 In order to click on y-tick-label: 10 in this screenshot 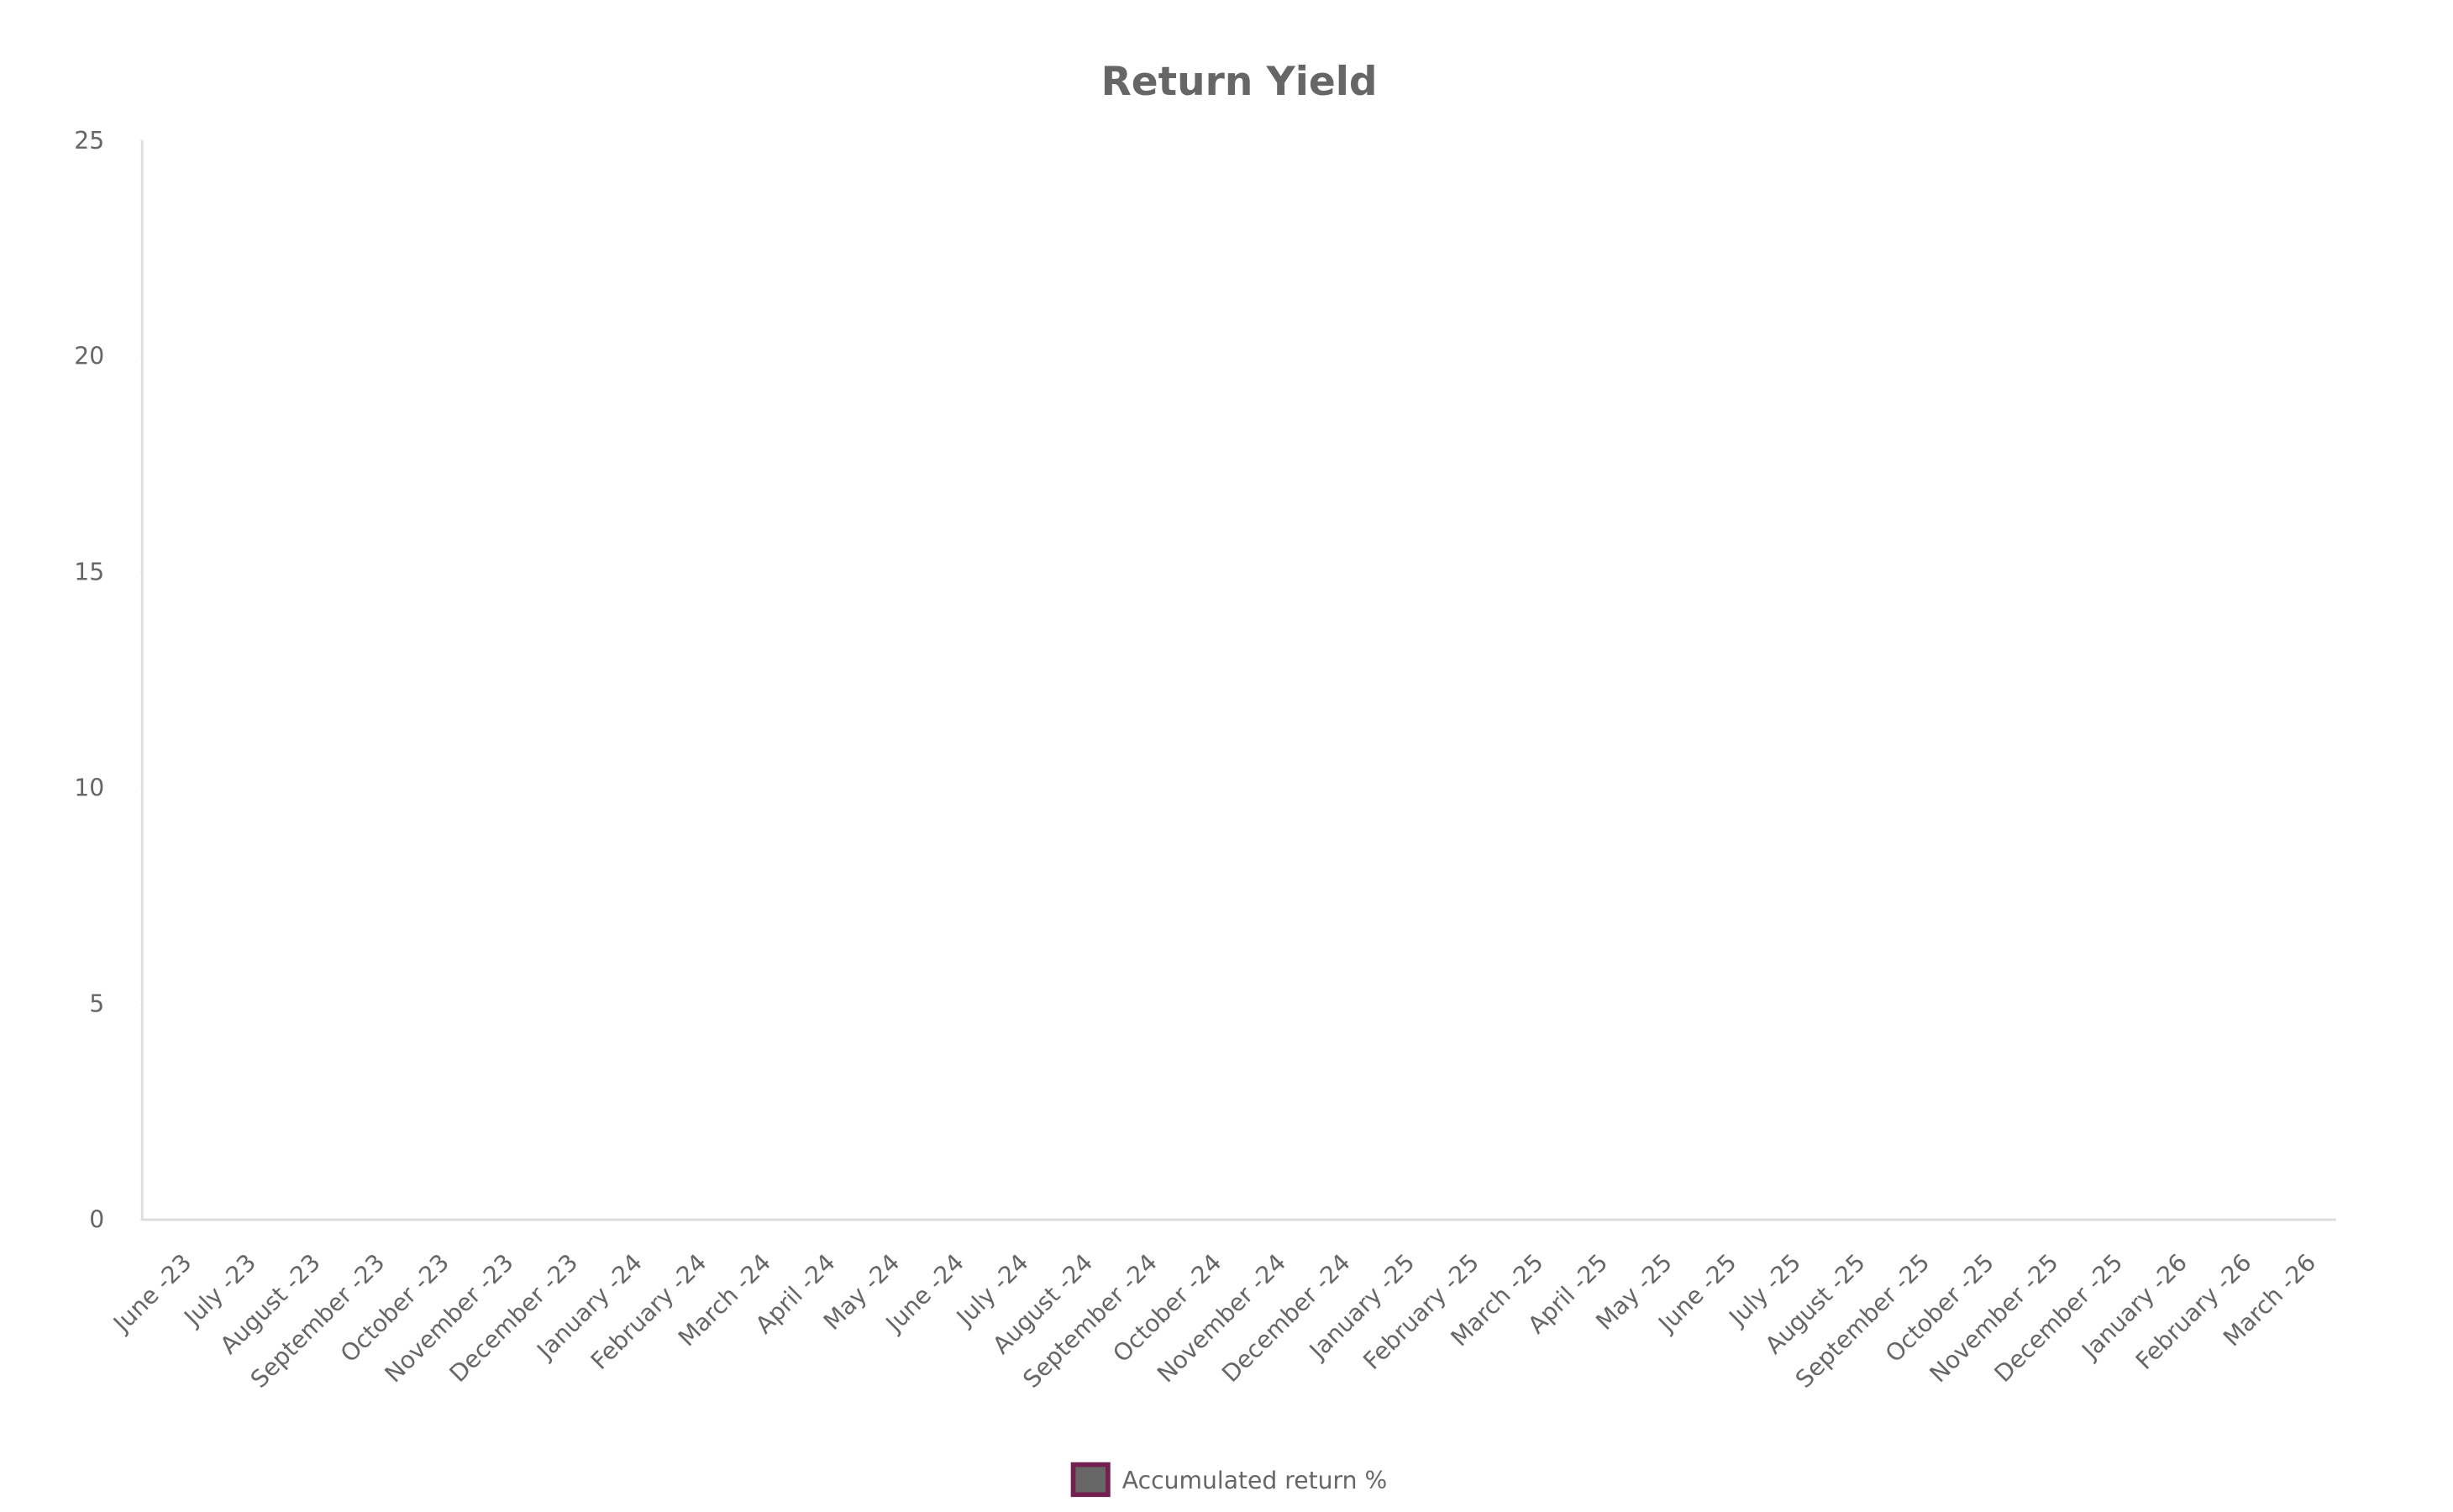, I will do `click(89, 788)`.